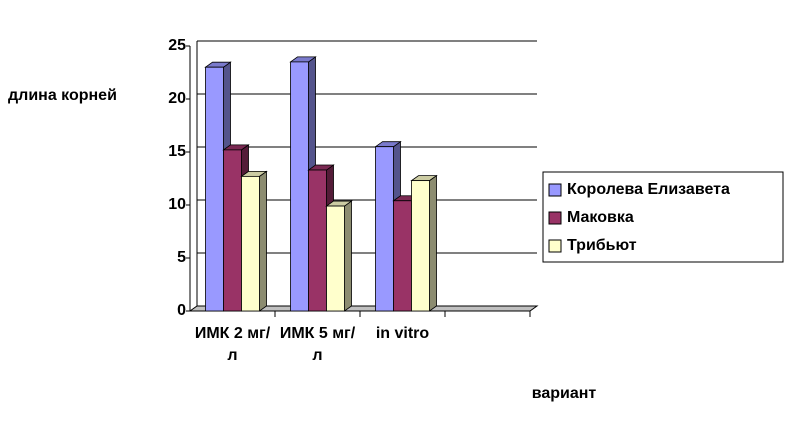  I want to click on y-axis-title: длина корней, so click(62, 95).